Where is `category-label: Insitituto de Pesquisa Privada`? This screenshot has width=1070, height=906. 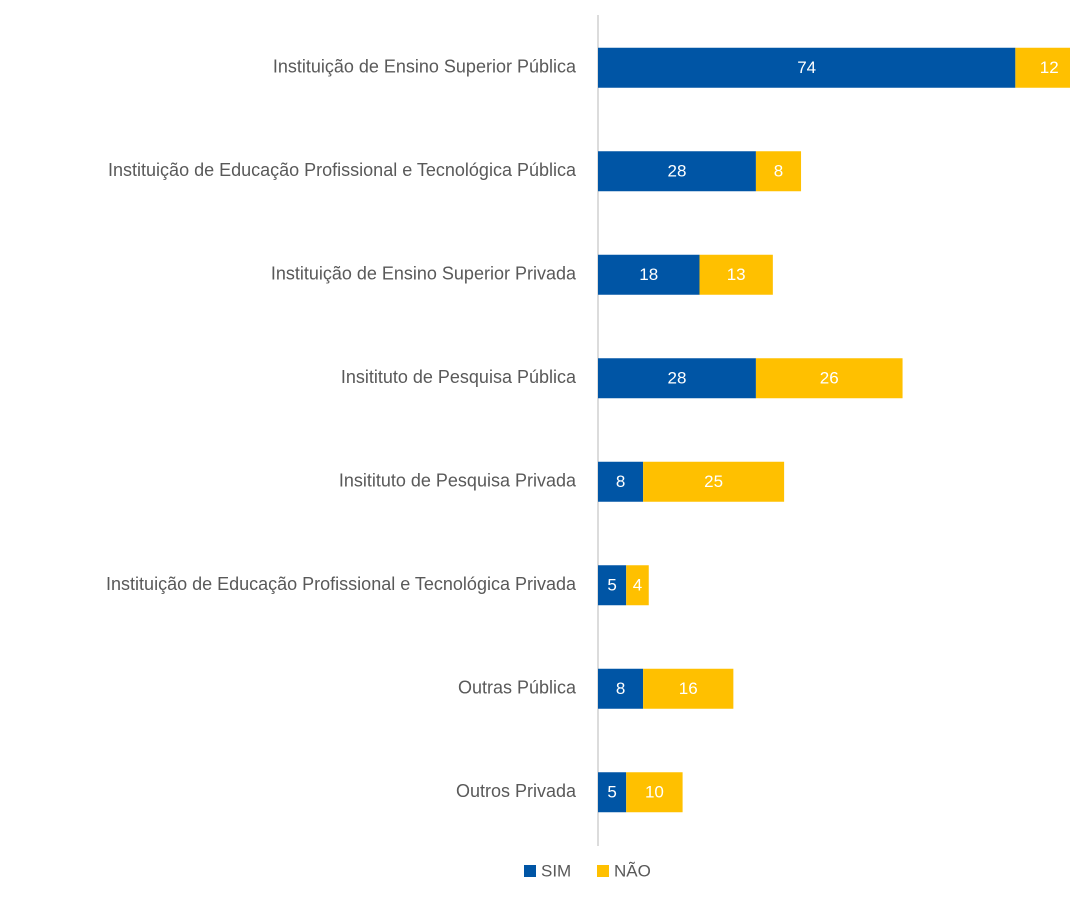
category-label: Insitituto de Pesquisa Privada is located at coordinates (458, 481).